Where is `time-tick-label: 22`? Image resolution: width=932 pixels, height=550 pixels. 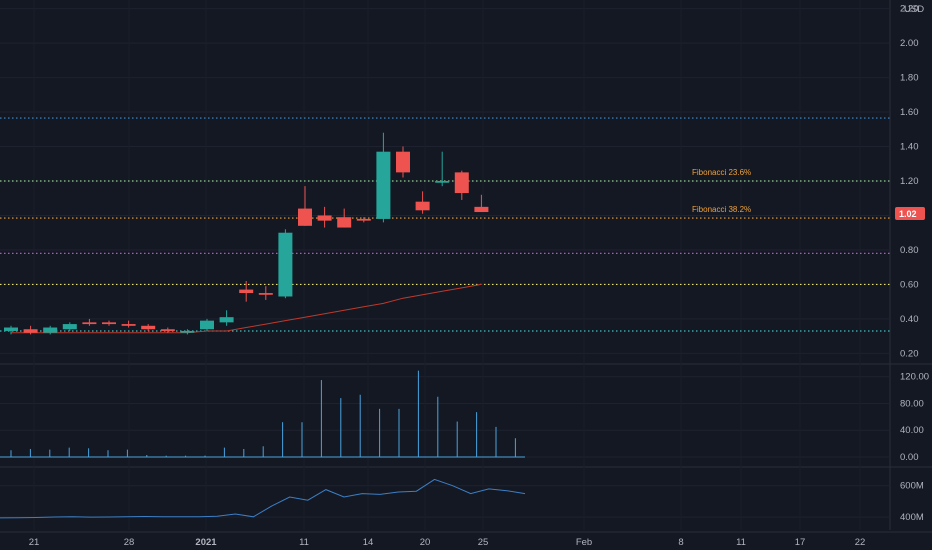 time-tick-label: 22 is located at coordinates (860, 542).